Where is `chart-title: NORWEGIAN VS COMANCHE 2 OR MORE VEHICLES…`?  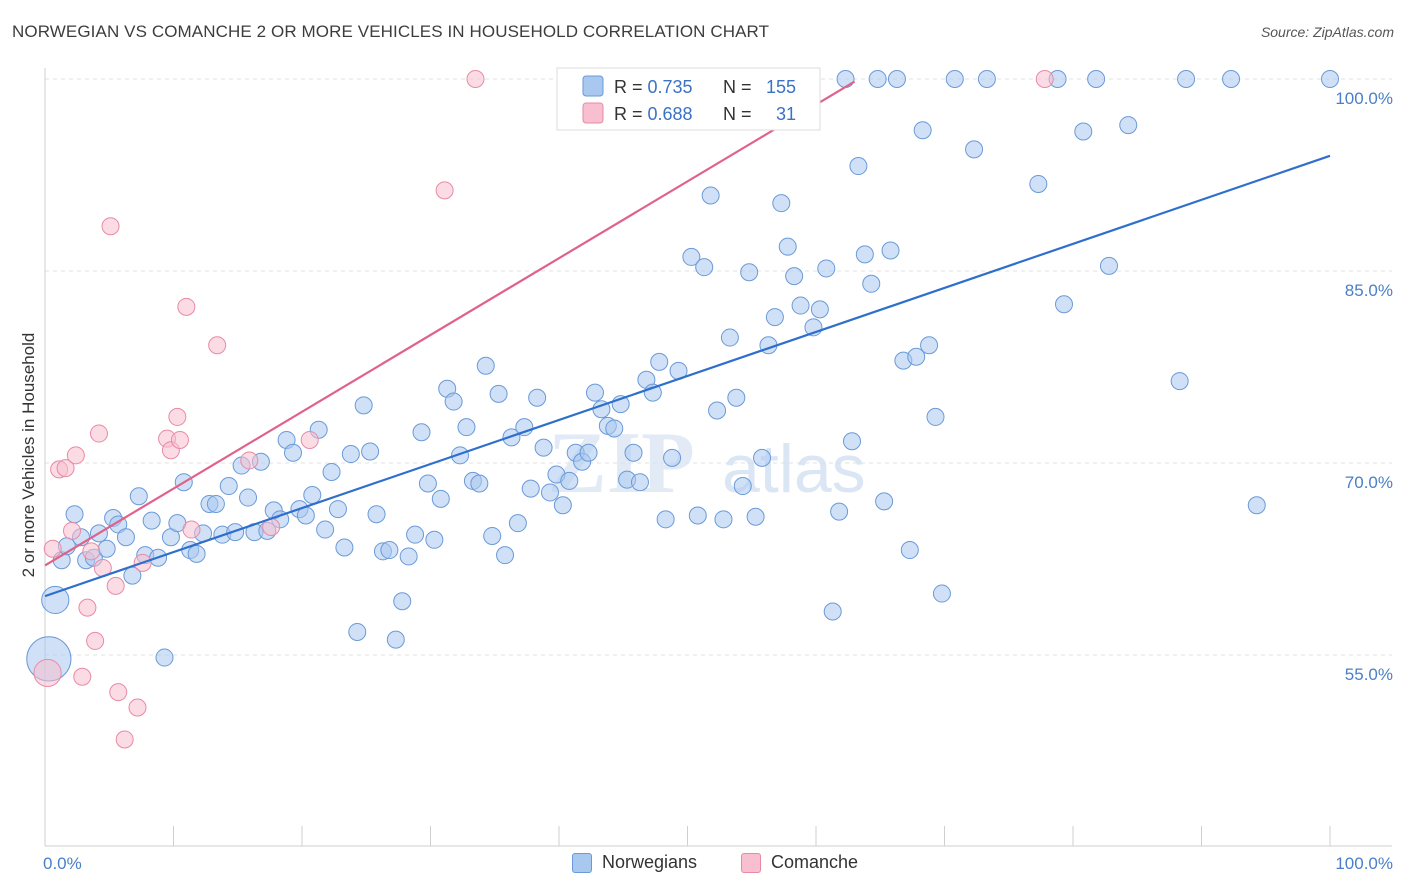
chart-title: NORWEGIAN VS COMANCHE 2 OR MORE VEHICLES… is located at coordinates (391, 31).